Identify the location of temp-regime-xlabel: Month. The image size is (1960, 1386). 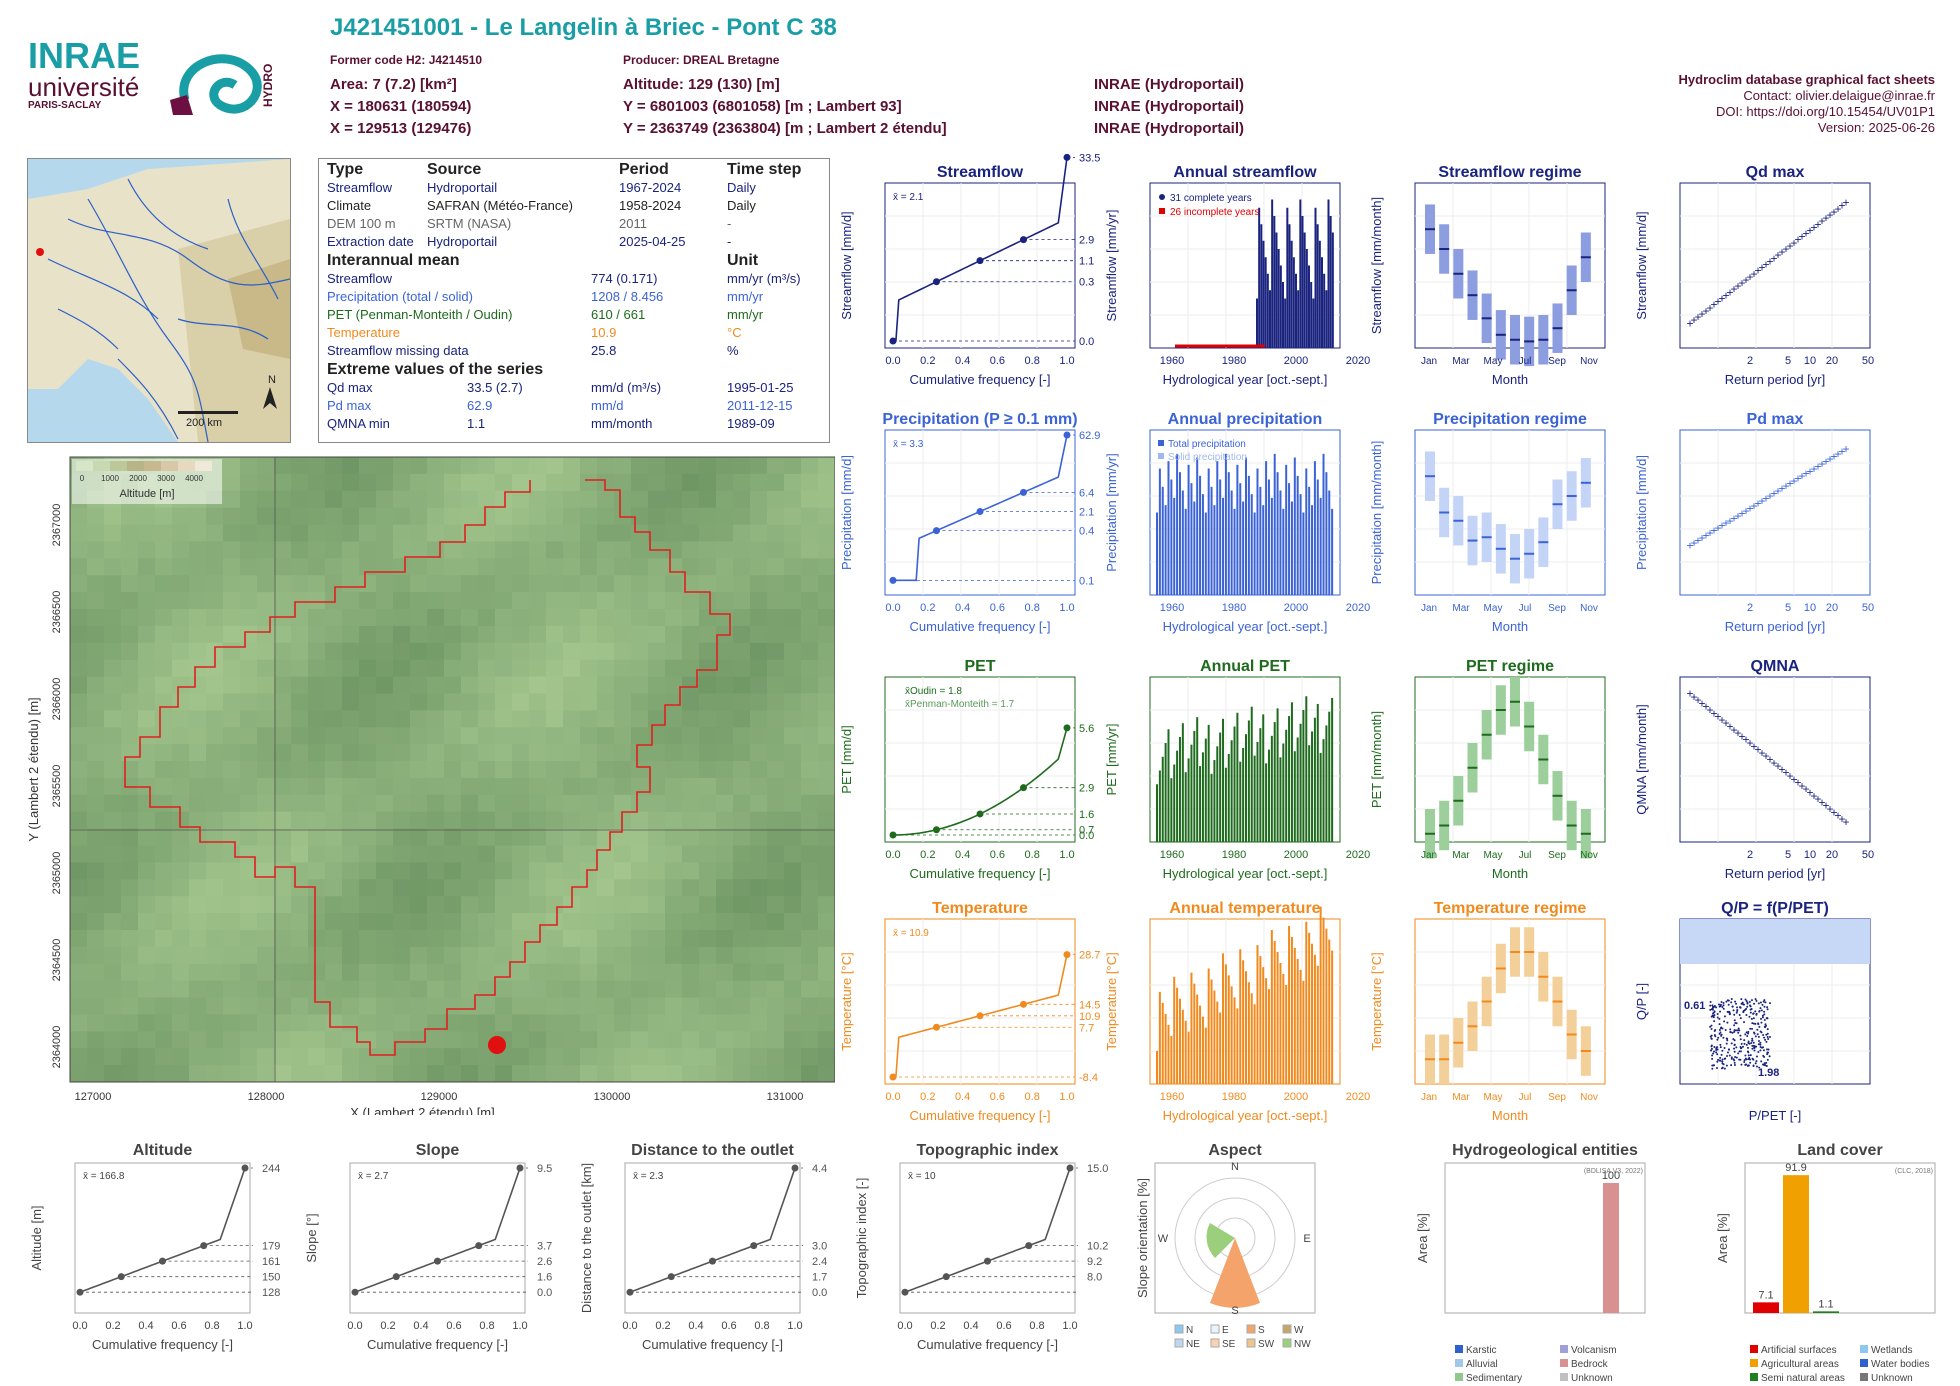
(1510, 1115).